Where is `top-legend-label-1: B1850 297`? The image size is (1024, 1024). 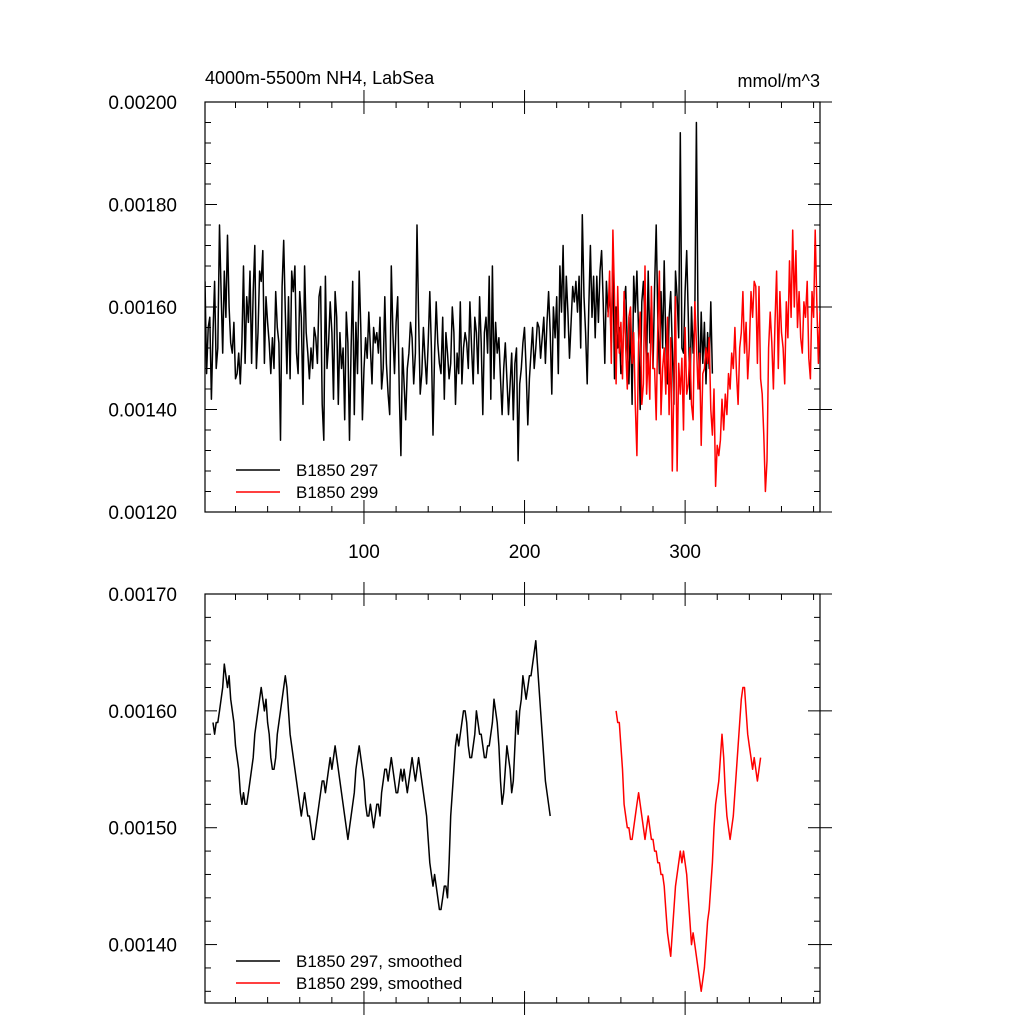 top-legend-label-1: B1850 297 is located at coordinates (337, 470).